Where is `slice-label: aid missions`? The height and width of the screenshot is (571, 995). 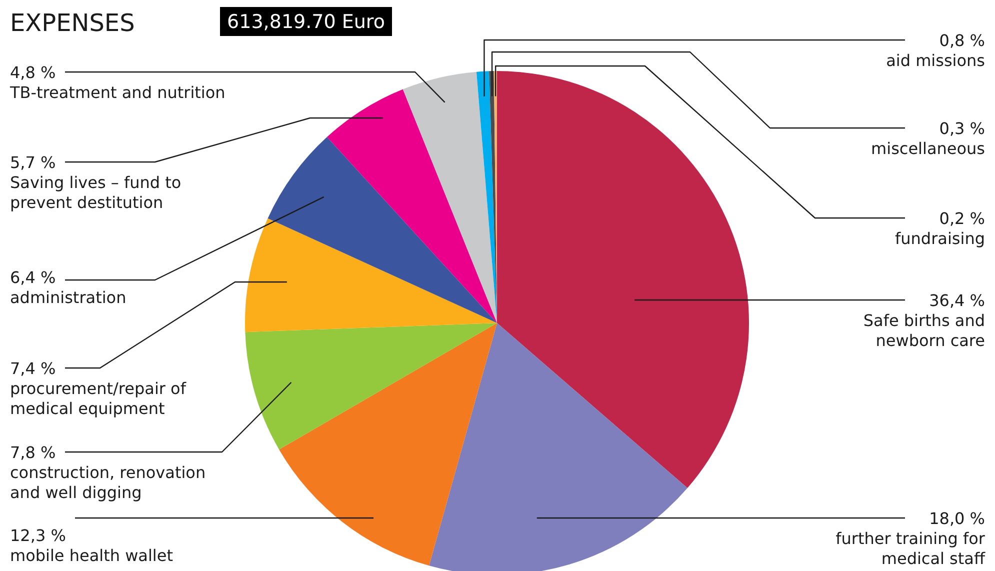 slice-label: aid missions is located at coordinates (935, 60).